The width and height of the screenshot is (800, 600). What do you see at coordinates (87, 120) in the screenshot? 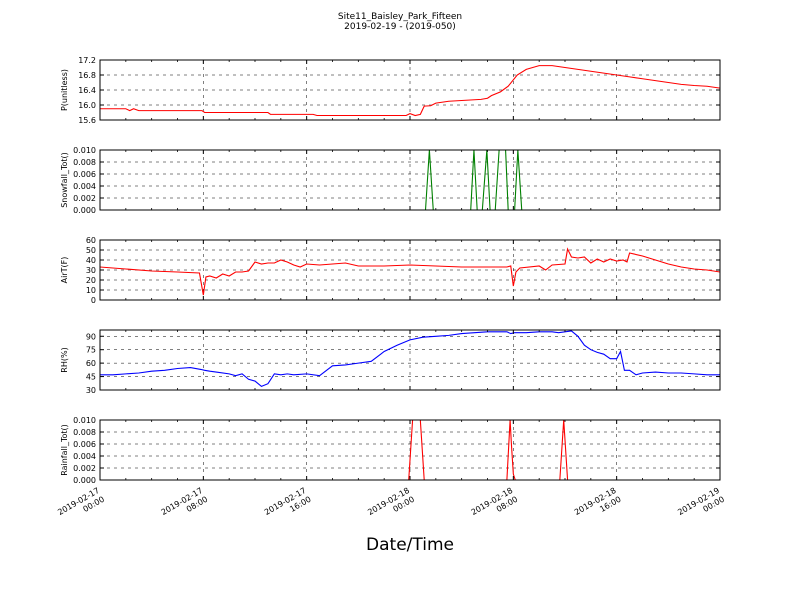
I see `y-tick-label: 15.6` at bounding box center [87, 120].